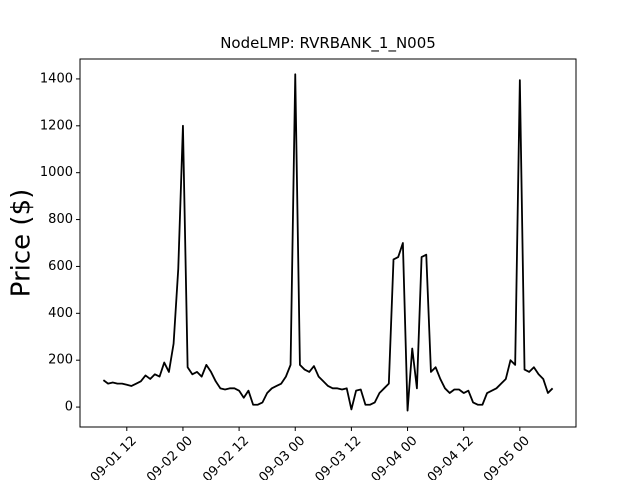 Image resolution: width=640 pixels, height=480 pixels. Describe the element at coordinates (170, 456) in the screenshot. I see `x-tick-label: 09-02 00` at that location.